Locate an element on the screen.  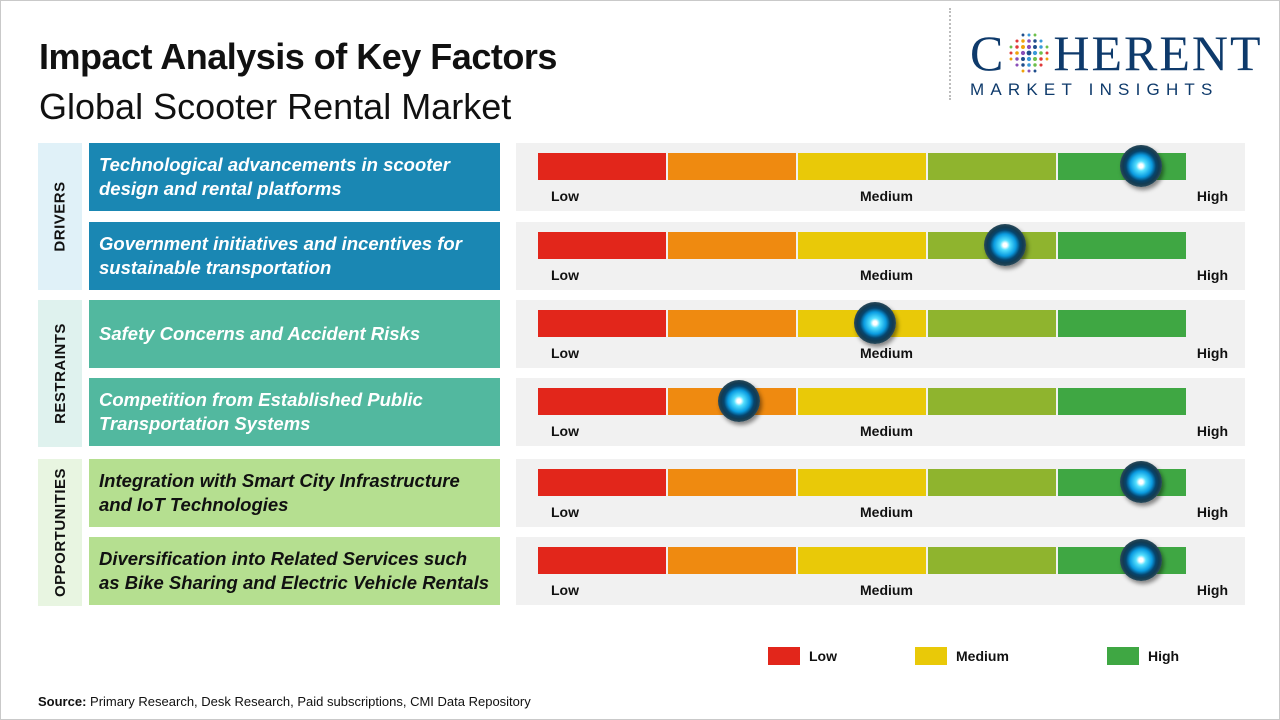
logo-wordmark: C HERENT is located at coordinates (1120, 53).